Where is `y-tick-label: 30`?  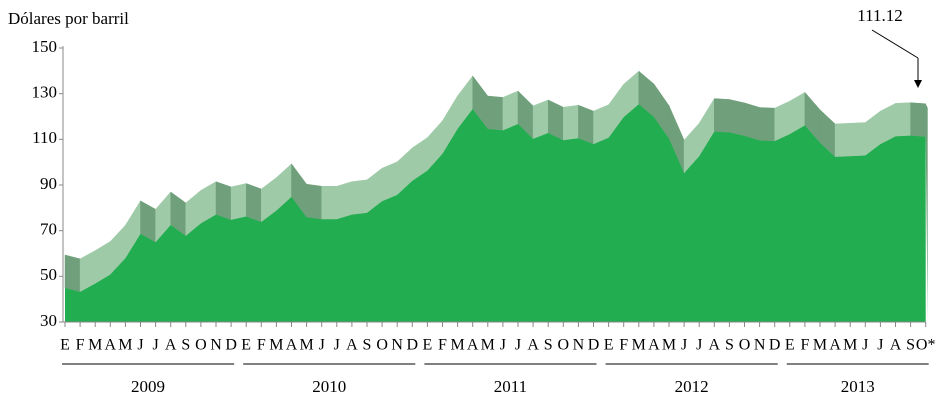 y-tick-label: 30 is located at coordinates (48, 320).